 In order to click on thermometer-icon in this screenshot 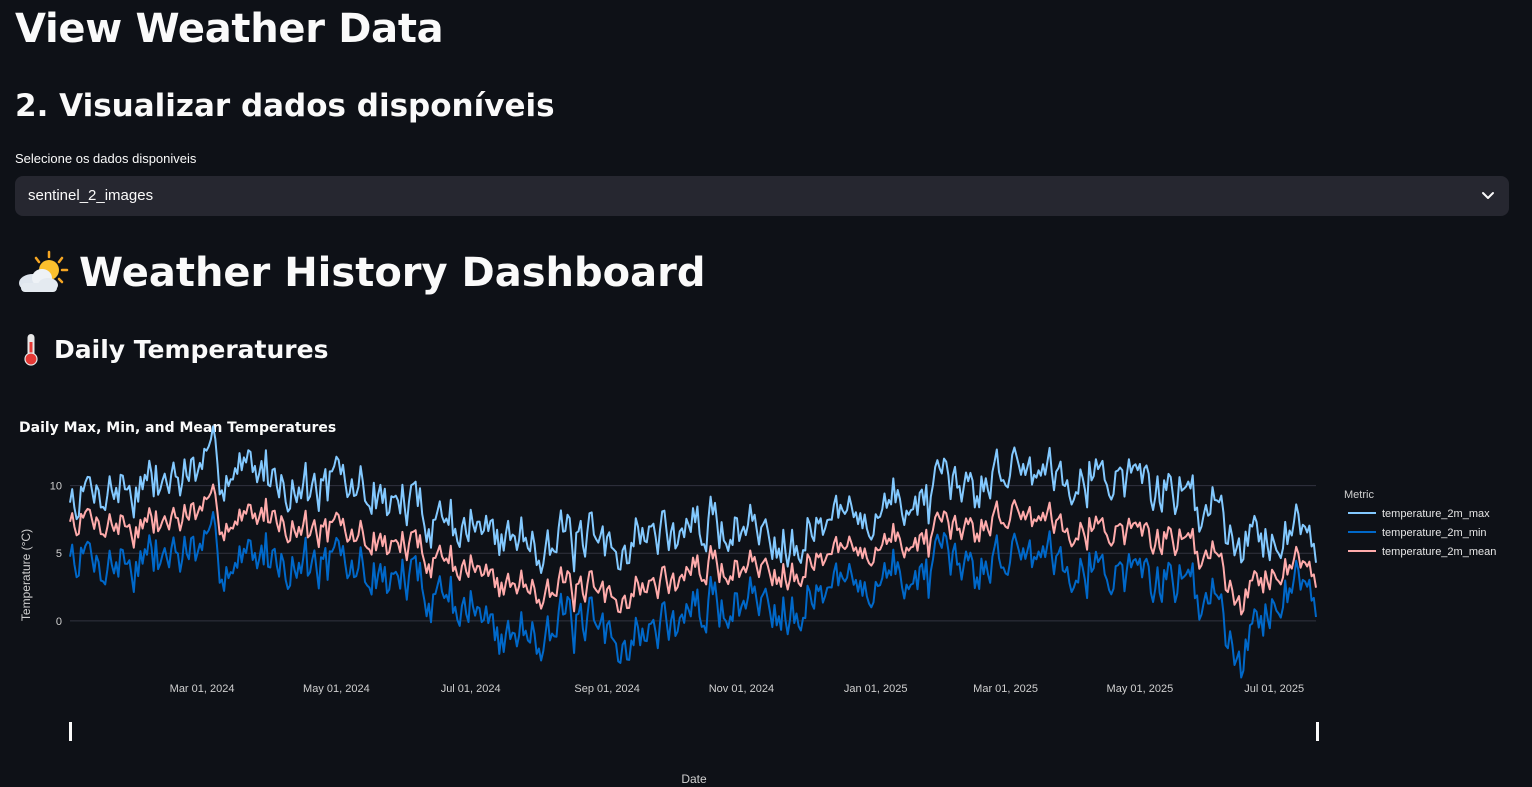, I will do `click(31, 350)`.